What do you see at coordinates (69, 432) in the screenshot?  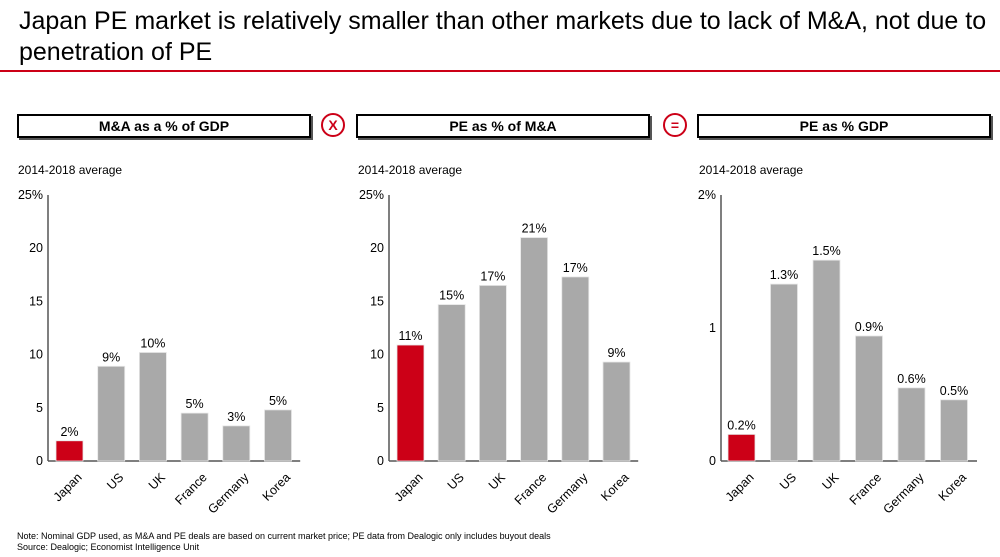 I see `data-label: 2%` at bounding box center [69, 432].